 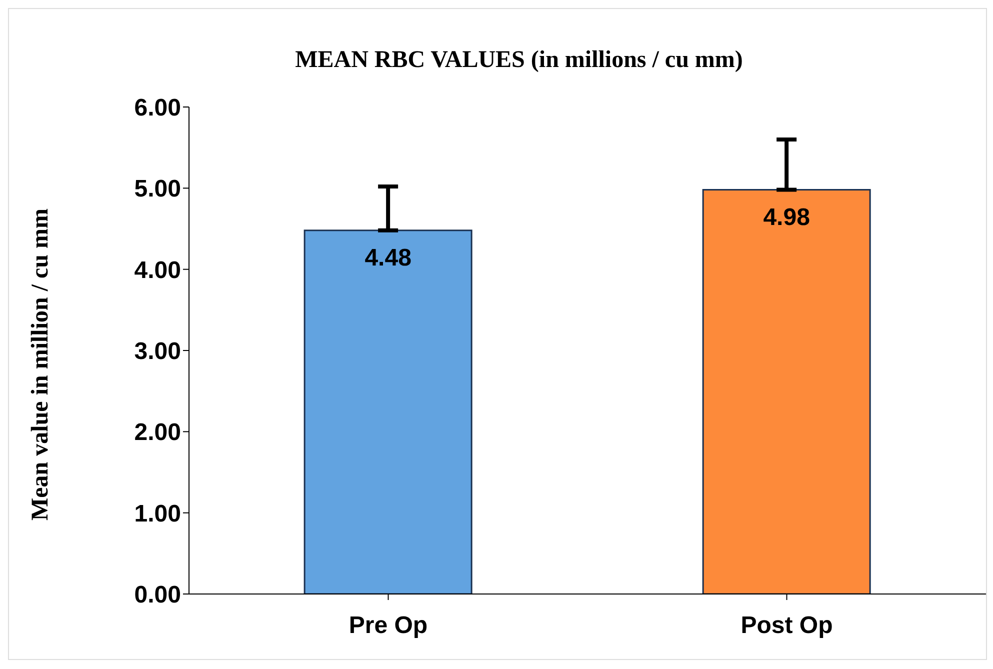 I want to click on y-tick-label: 6.00, so click(x=157, y=108).